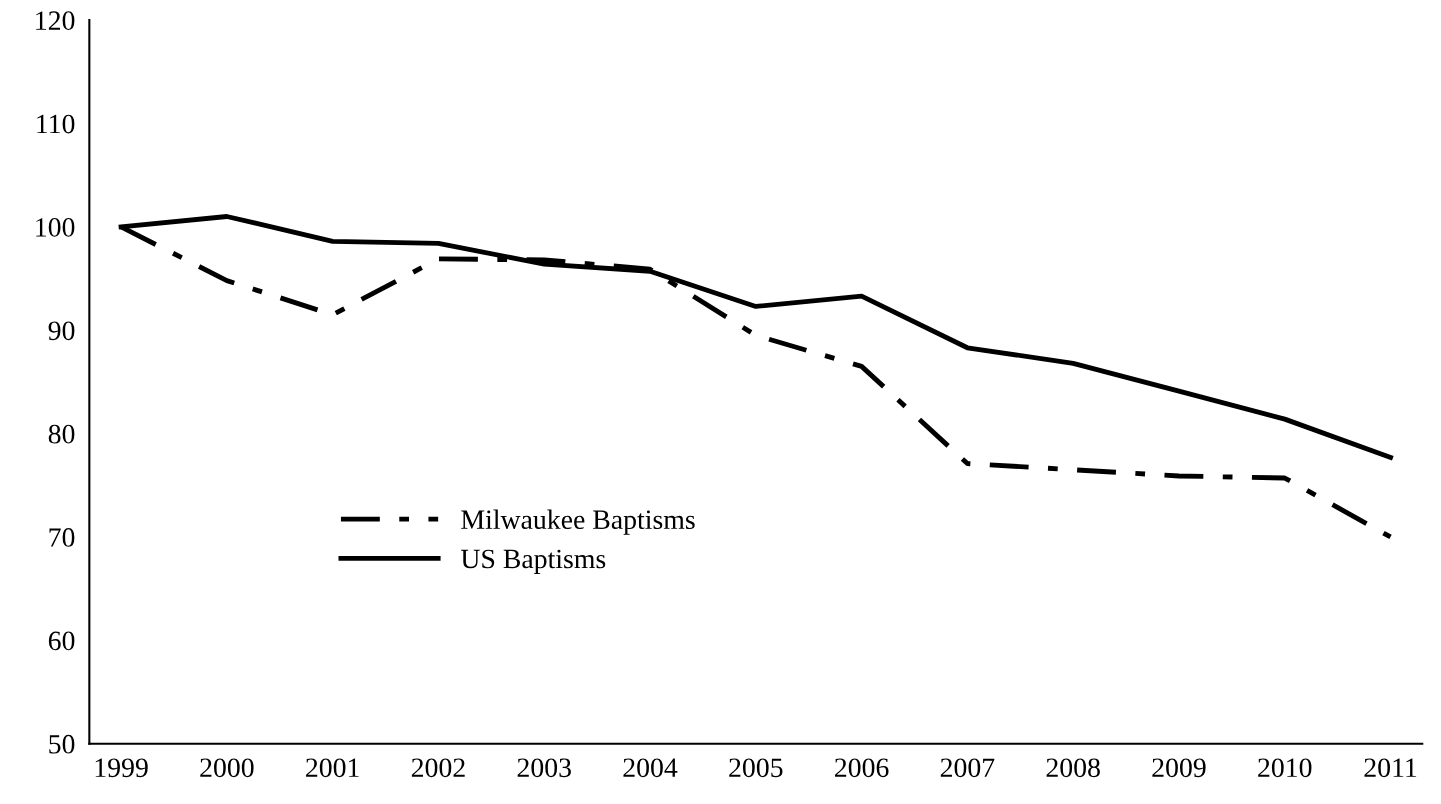 This screenshot has width=1441, height=804. What do you see at coordinates (61, 434) in the screenshot?
I see `y-tick-label: 80` at bounding box center [61, 434].